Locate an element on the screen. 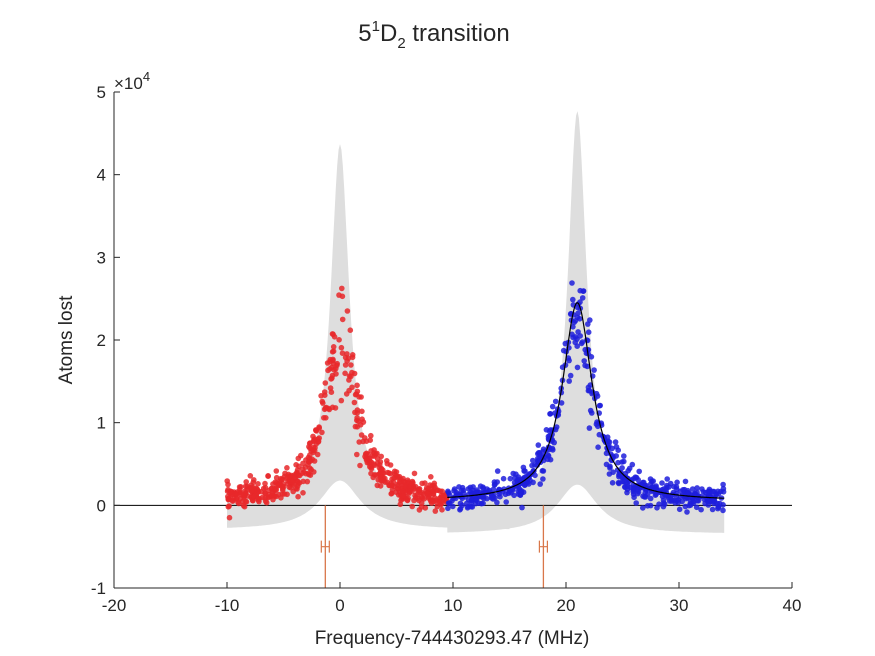  y-exponent-power: 4 is located at coordinates (146, 76).